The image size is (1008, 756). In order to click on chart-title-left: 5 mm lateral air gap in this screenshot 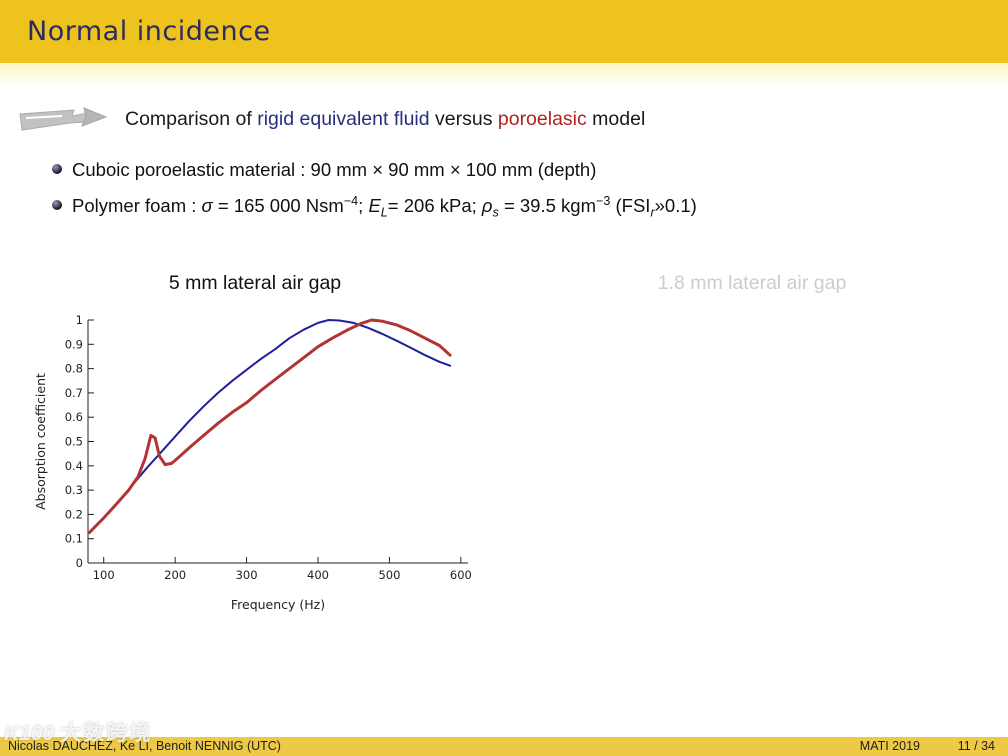, I will do `click(255, 283)`.